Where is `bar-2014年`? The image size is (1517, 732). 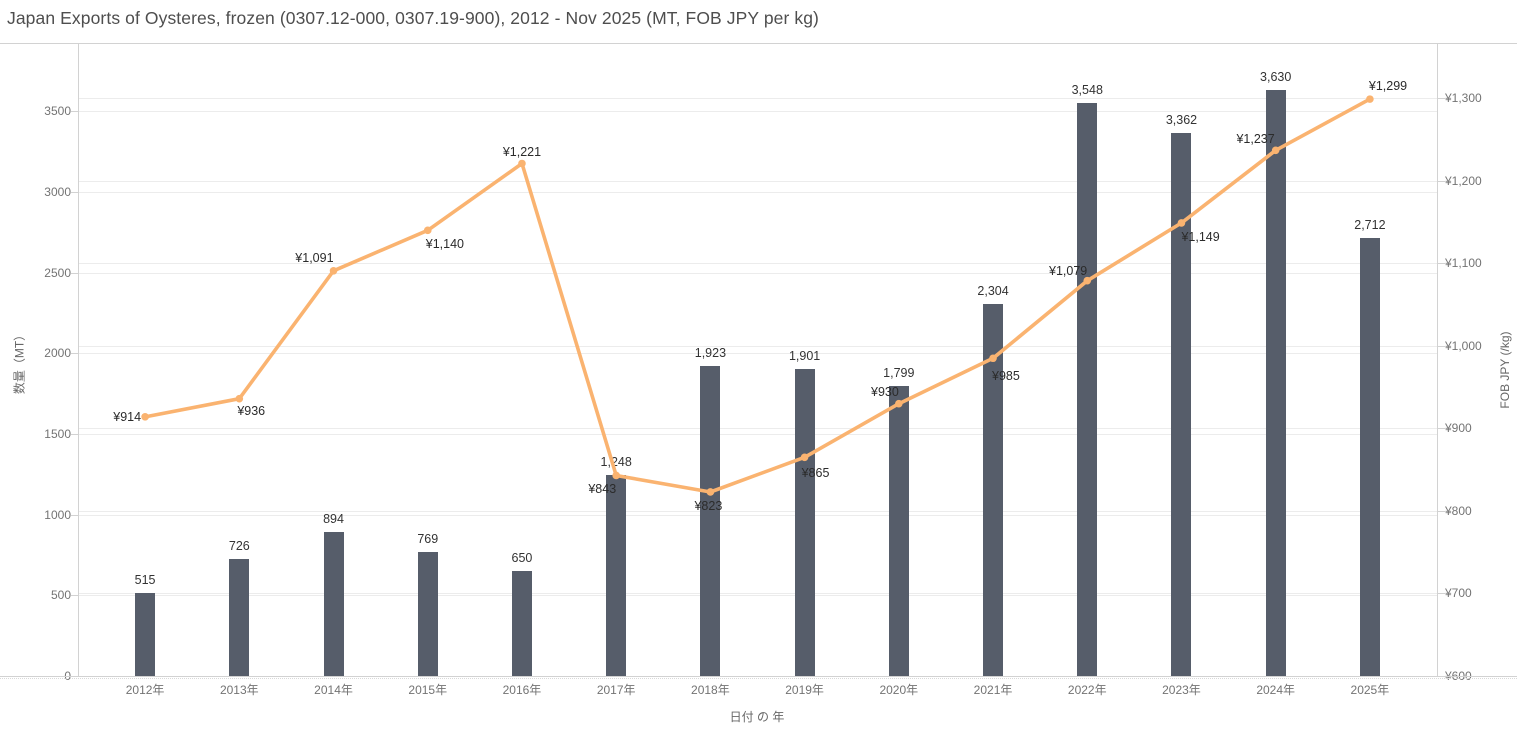 bar-2014年 is located at coordinates (333, 603).